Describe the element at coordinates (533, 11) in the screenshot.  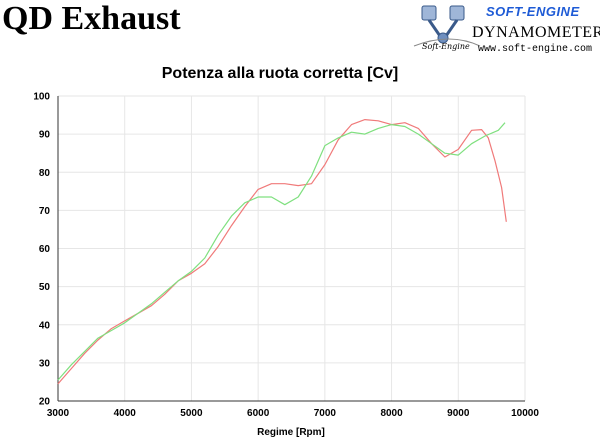
I see `logo-name: SOFT-ENGINE` at that location.